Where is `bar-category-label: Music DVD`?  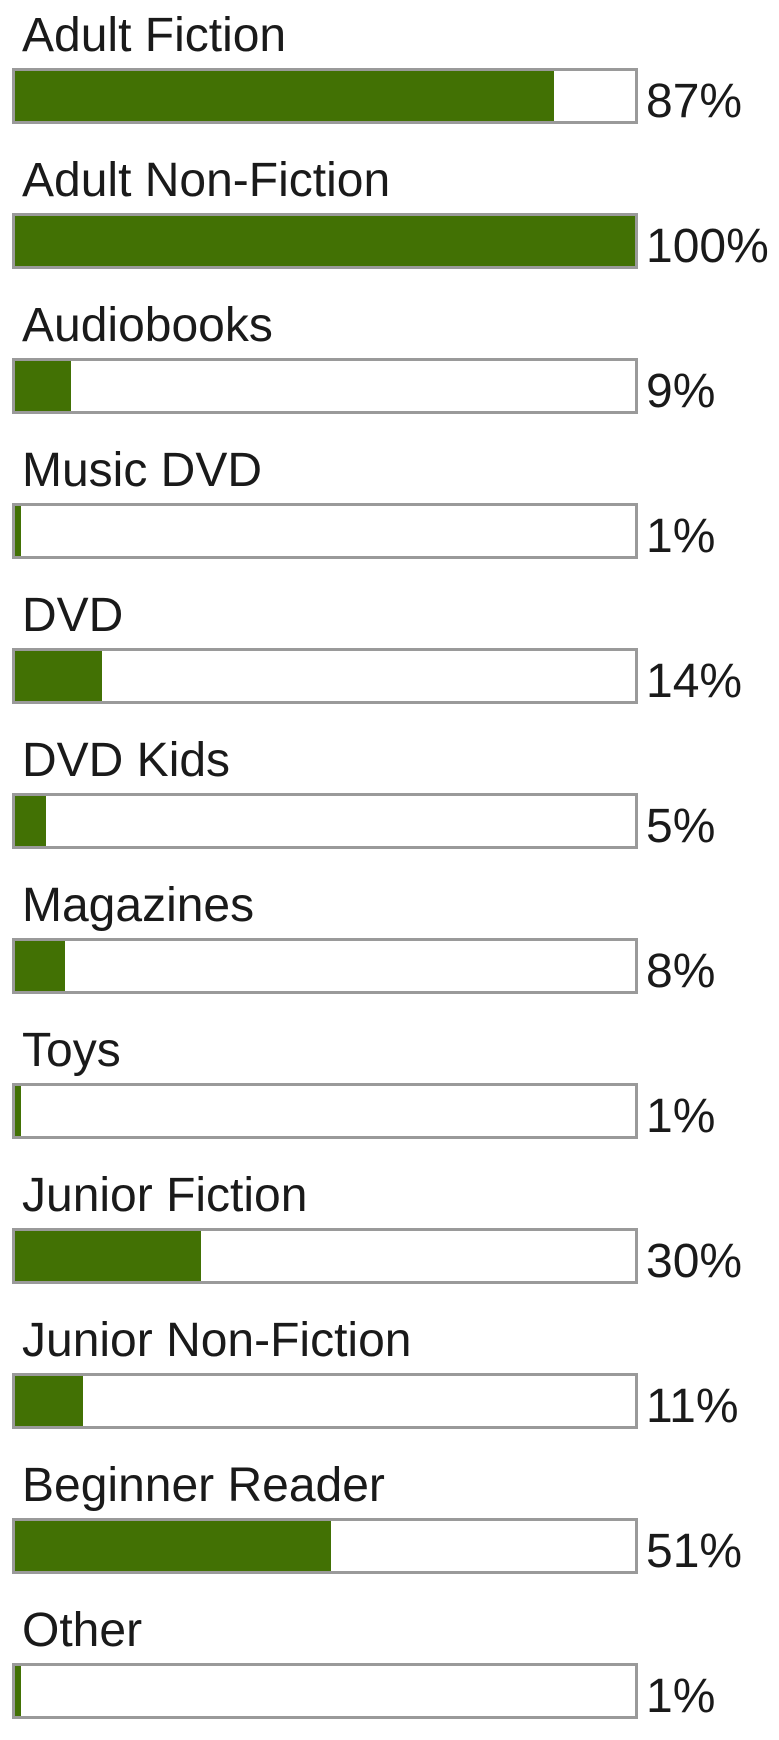
bar-category-label: Music DVD is located at coordinates (142, 470).